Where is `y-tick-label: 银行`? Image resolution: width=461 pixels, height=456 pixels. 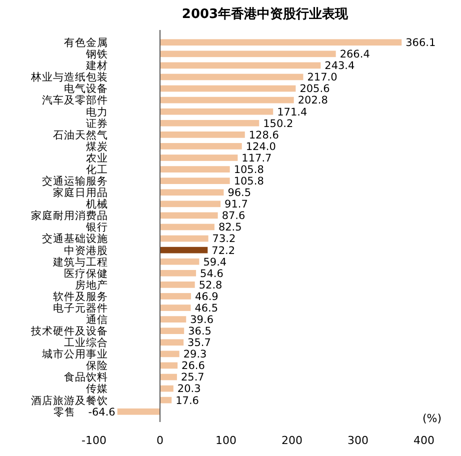
y-tick-label: 银行 is located at coordinates (96, 228).